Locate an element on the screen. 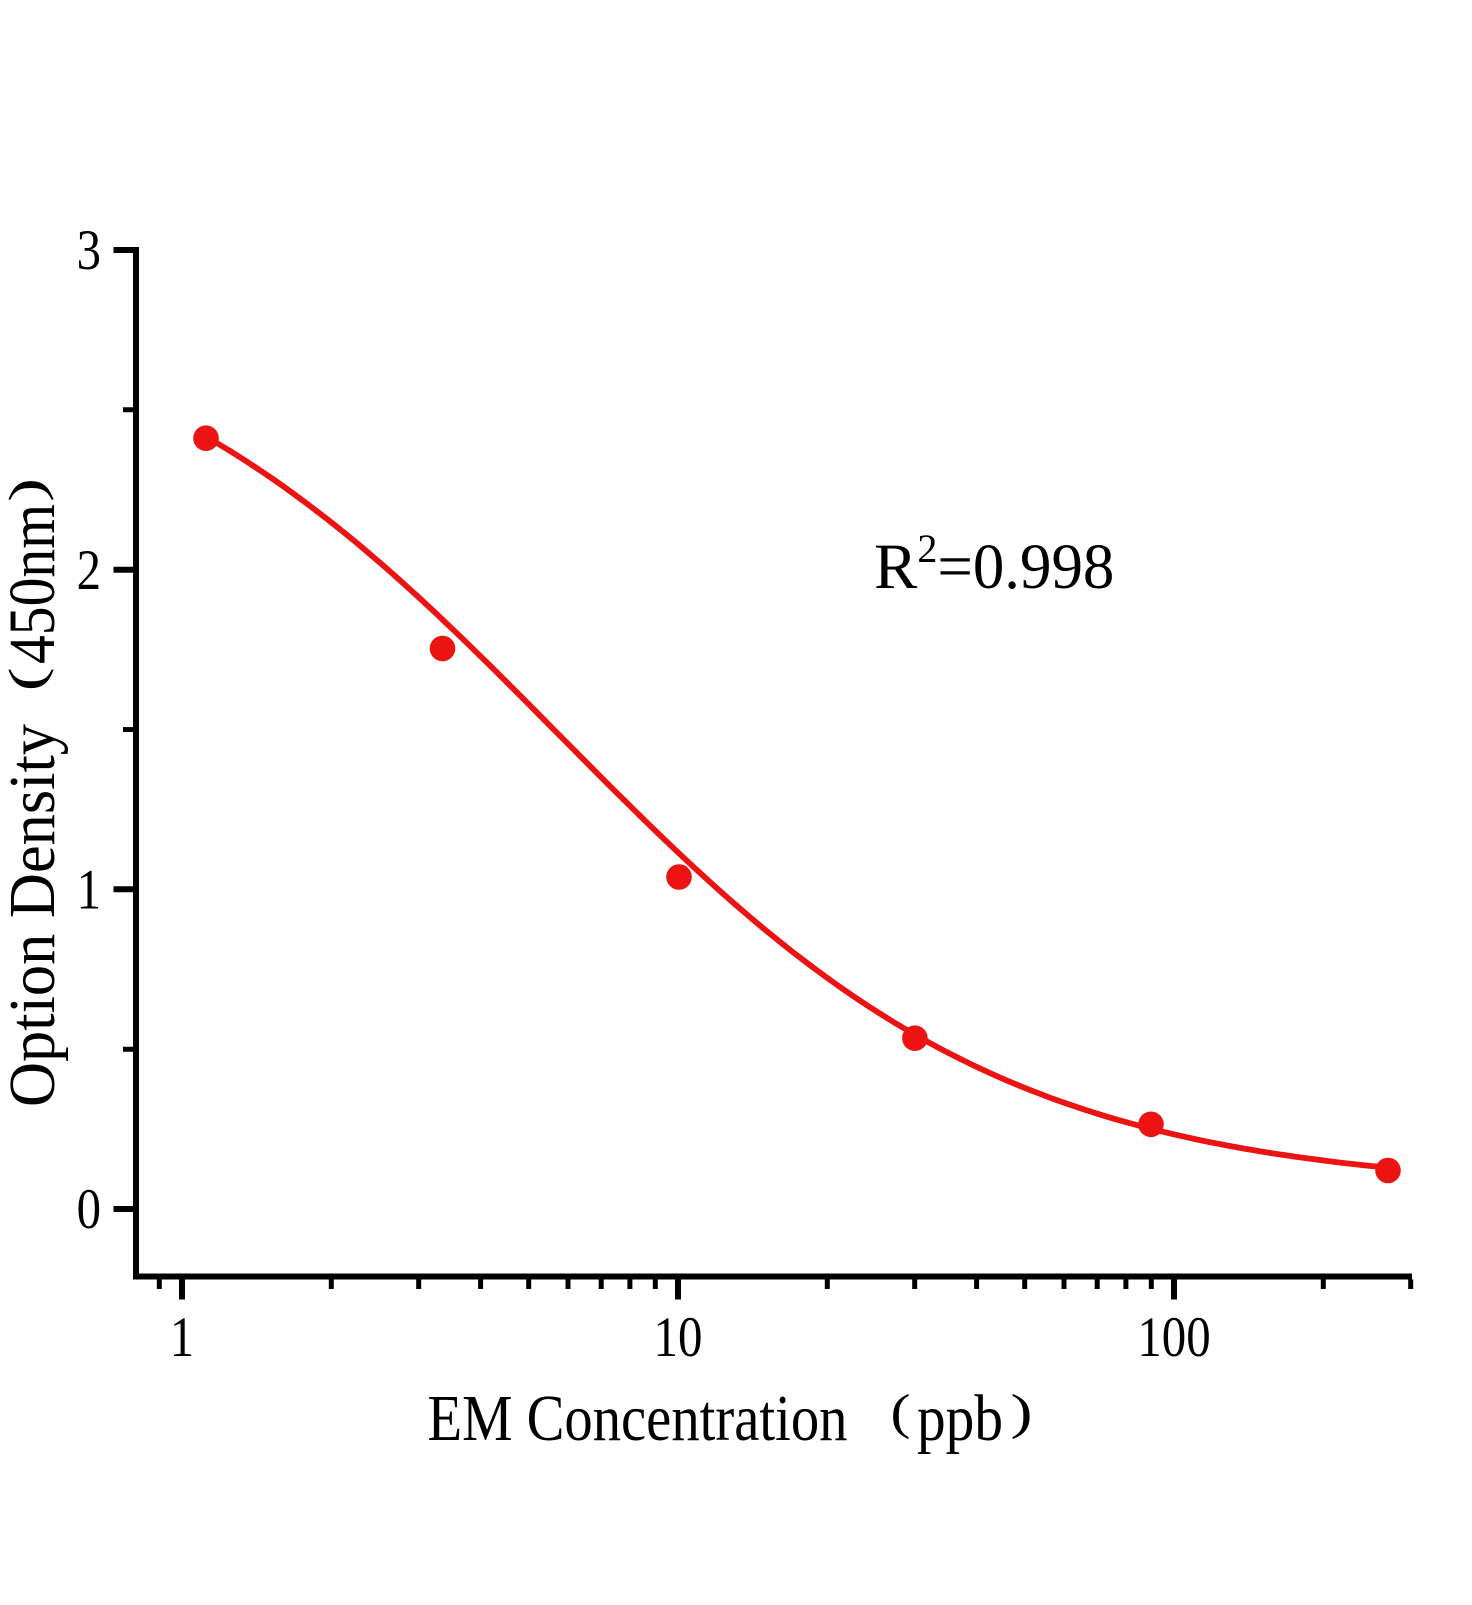 This screenshot has width=1472, height=1605. svg-text: Option Density(450nm) is located at coordinates (34, 792).